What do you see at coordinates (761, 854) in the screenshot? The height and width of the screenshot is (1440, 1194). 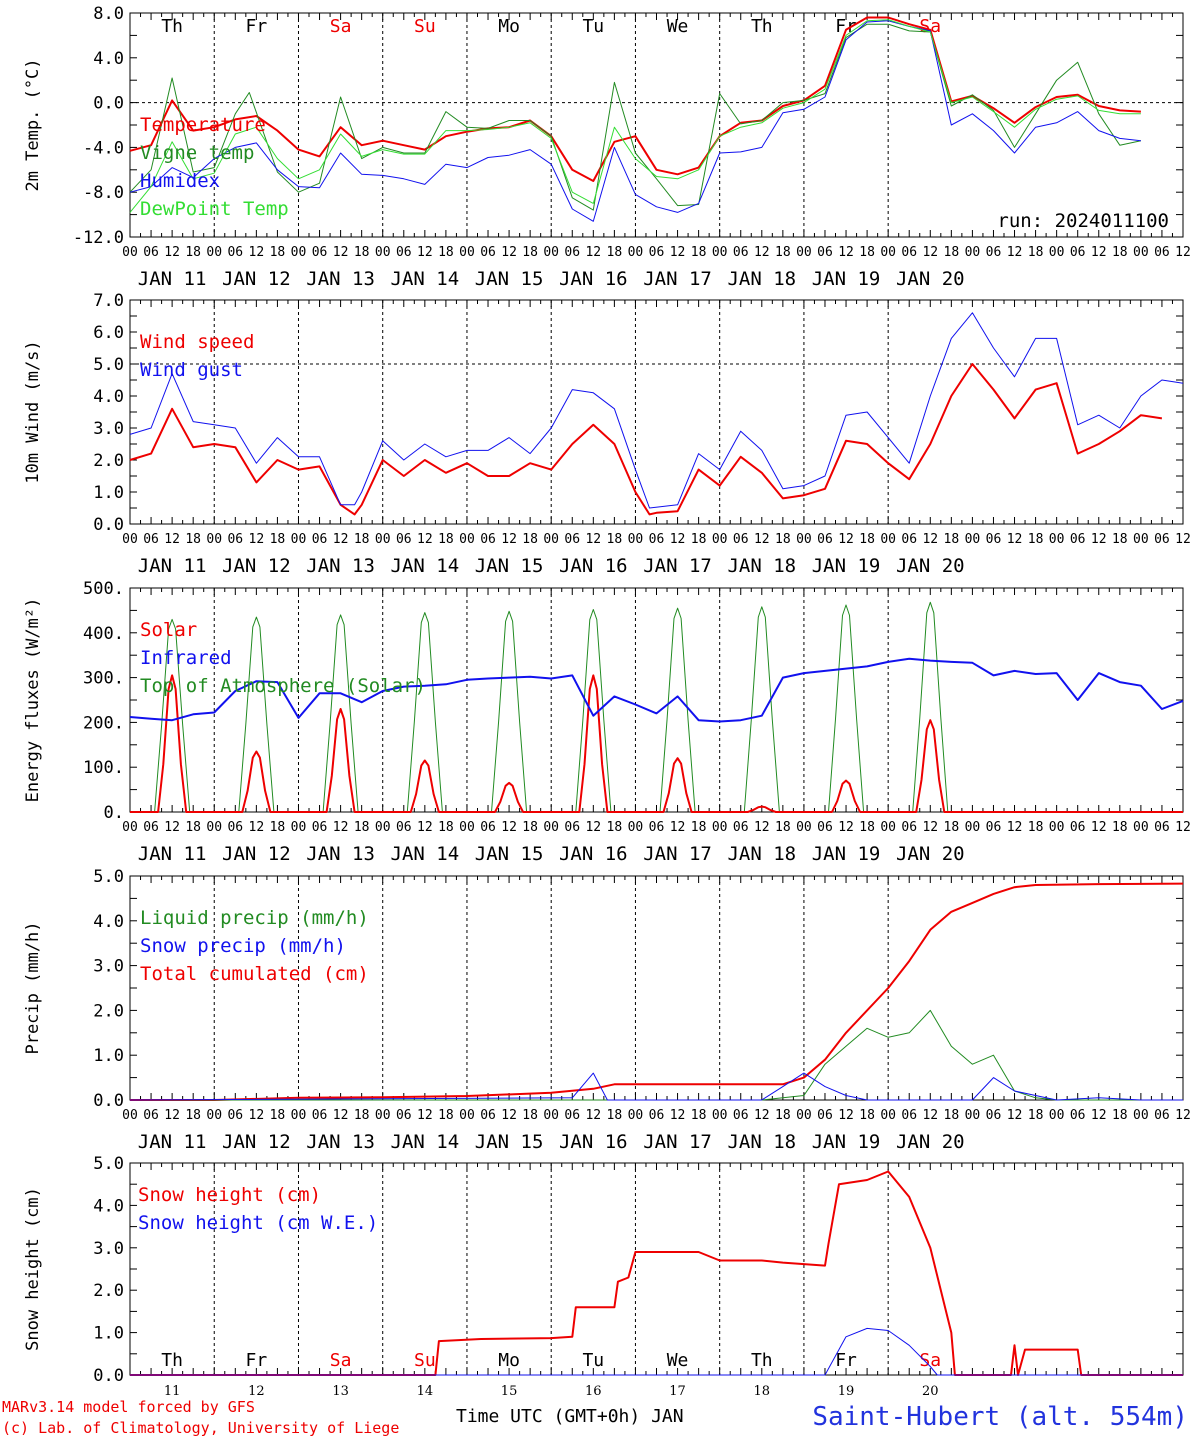 I see `date-label: JAN 18` at bounding box center [761, 854].